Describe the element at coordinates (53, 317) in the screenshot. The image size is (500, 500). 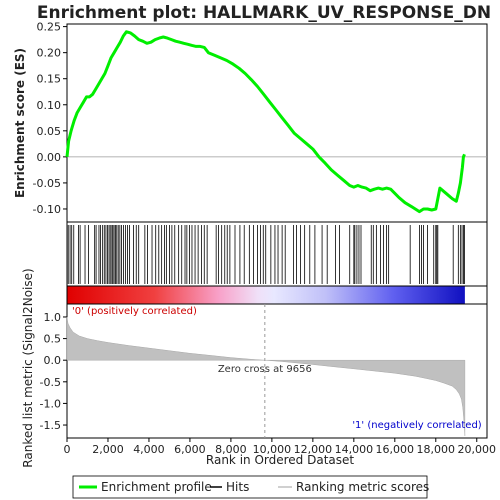
I see `metric-y-tick-label: 1.0` at that location.